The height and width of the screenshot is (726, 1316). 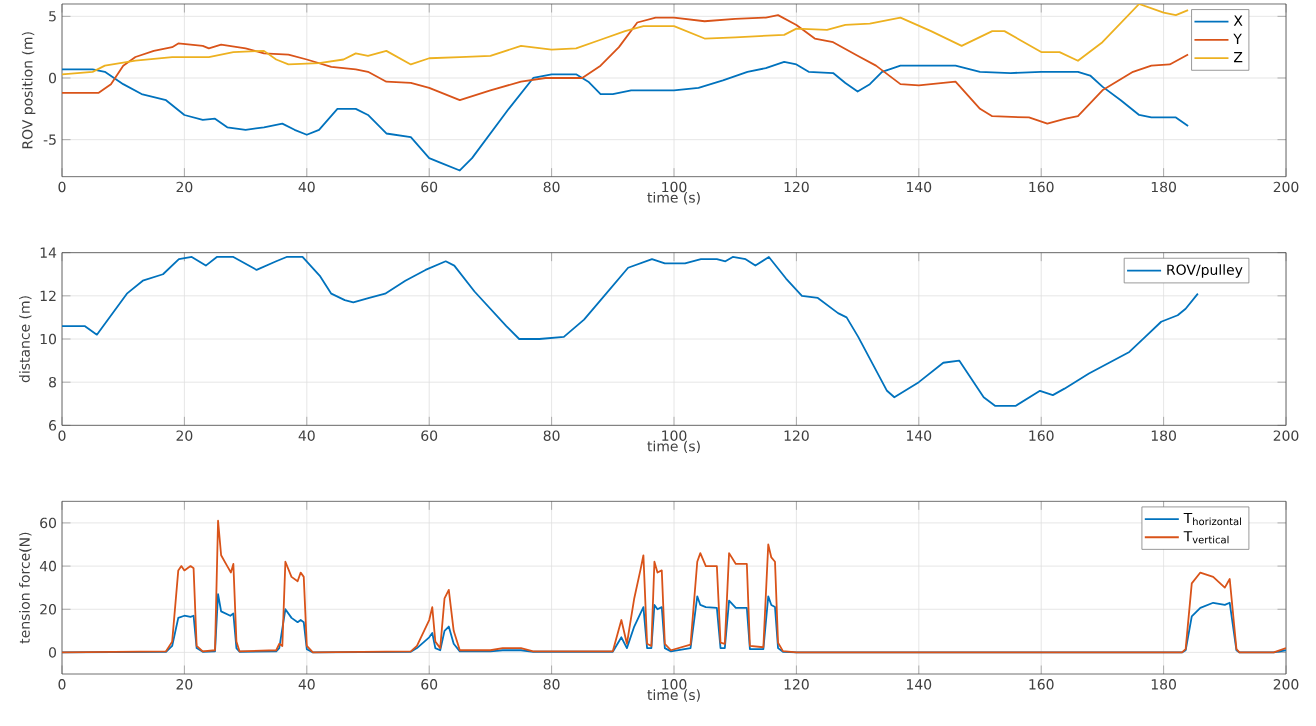 I want to click on legend-label: $\mathrm{T}_{\mathrm{vertical}}$, so click(x=1206, y=537).